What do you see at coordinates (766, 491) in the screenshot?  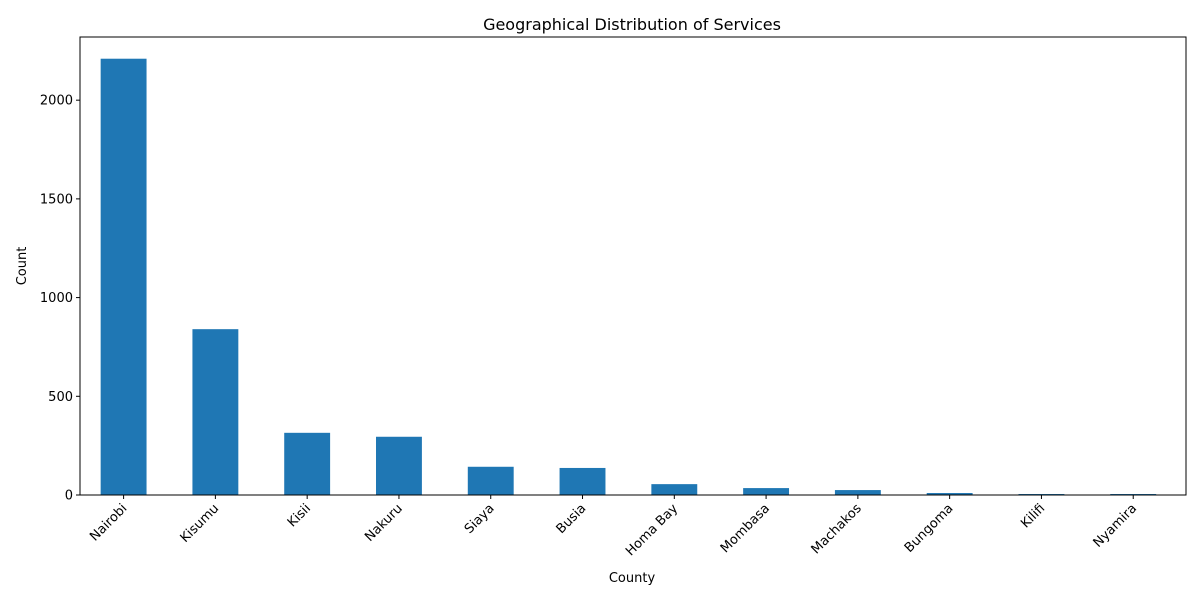 I see `bar-mombasa` at bounding box center [766, 491].